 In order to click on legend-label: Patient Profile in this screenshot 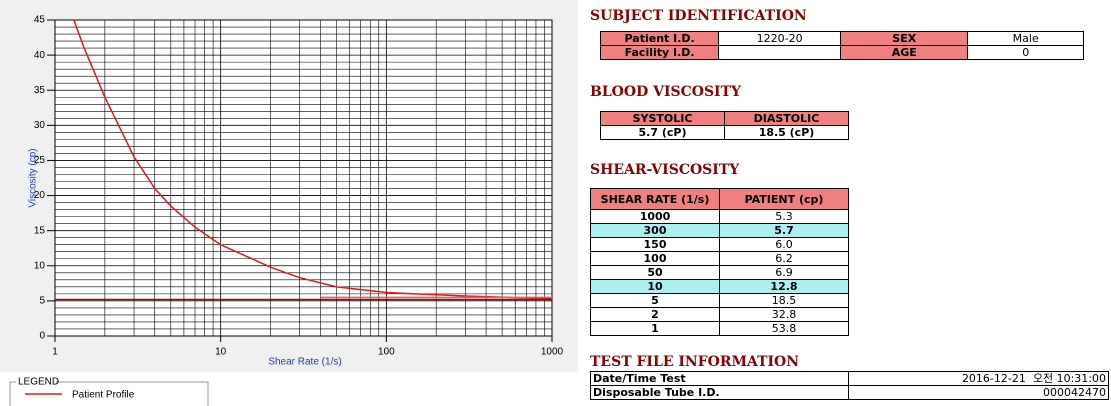, I will do `click(103, 395)`.